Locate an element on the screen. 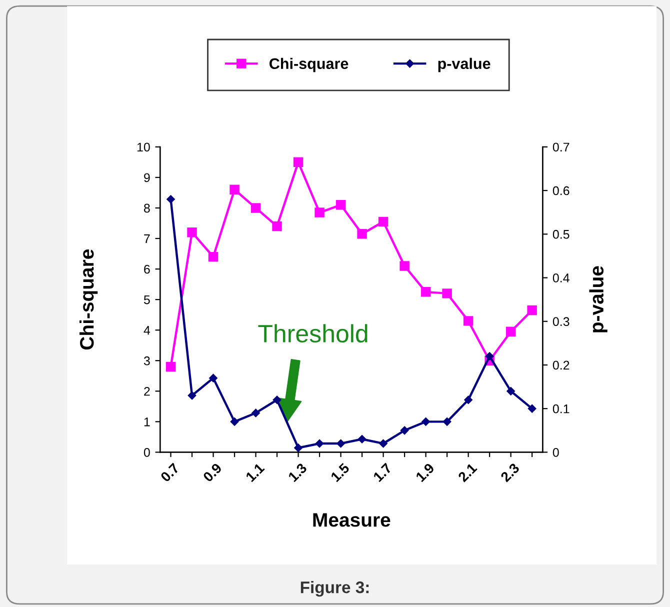  x-tick-label: 0.9 is located at coordinates (212, 472).